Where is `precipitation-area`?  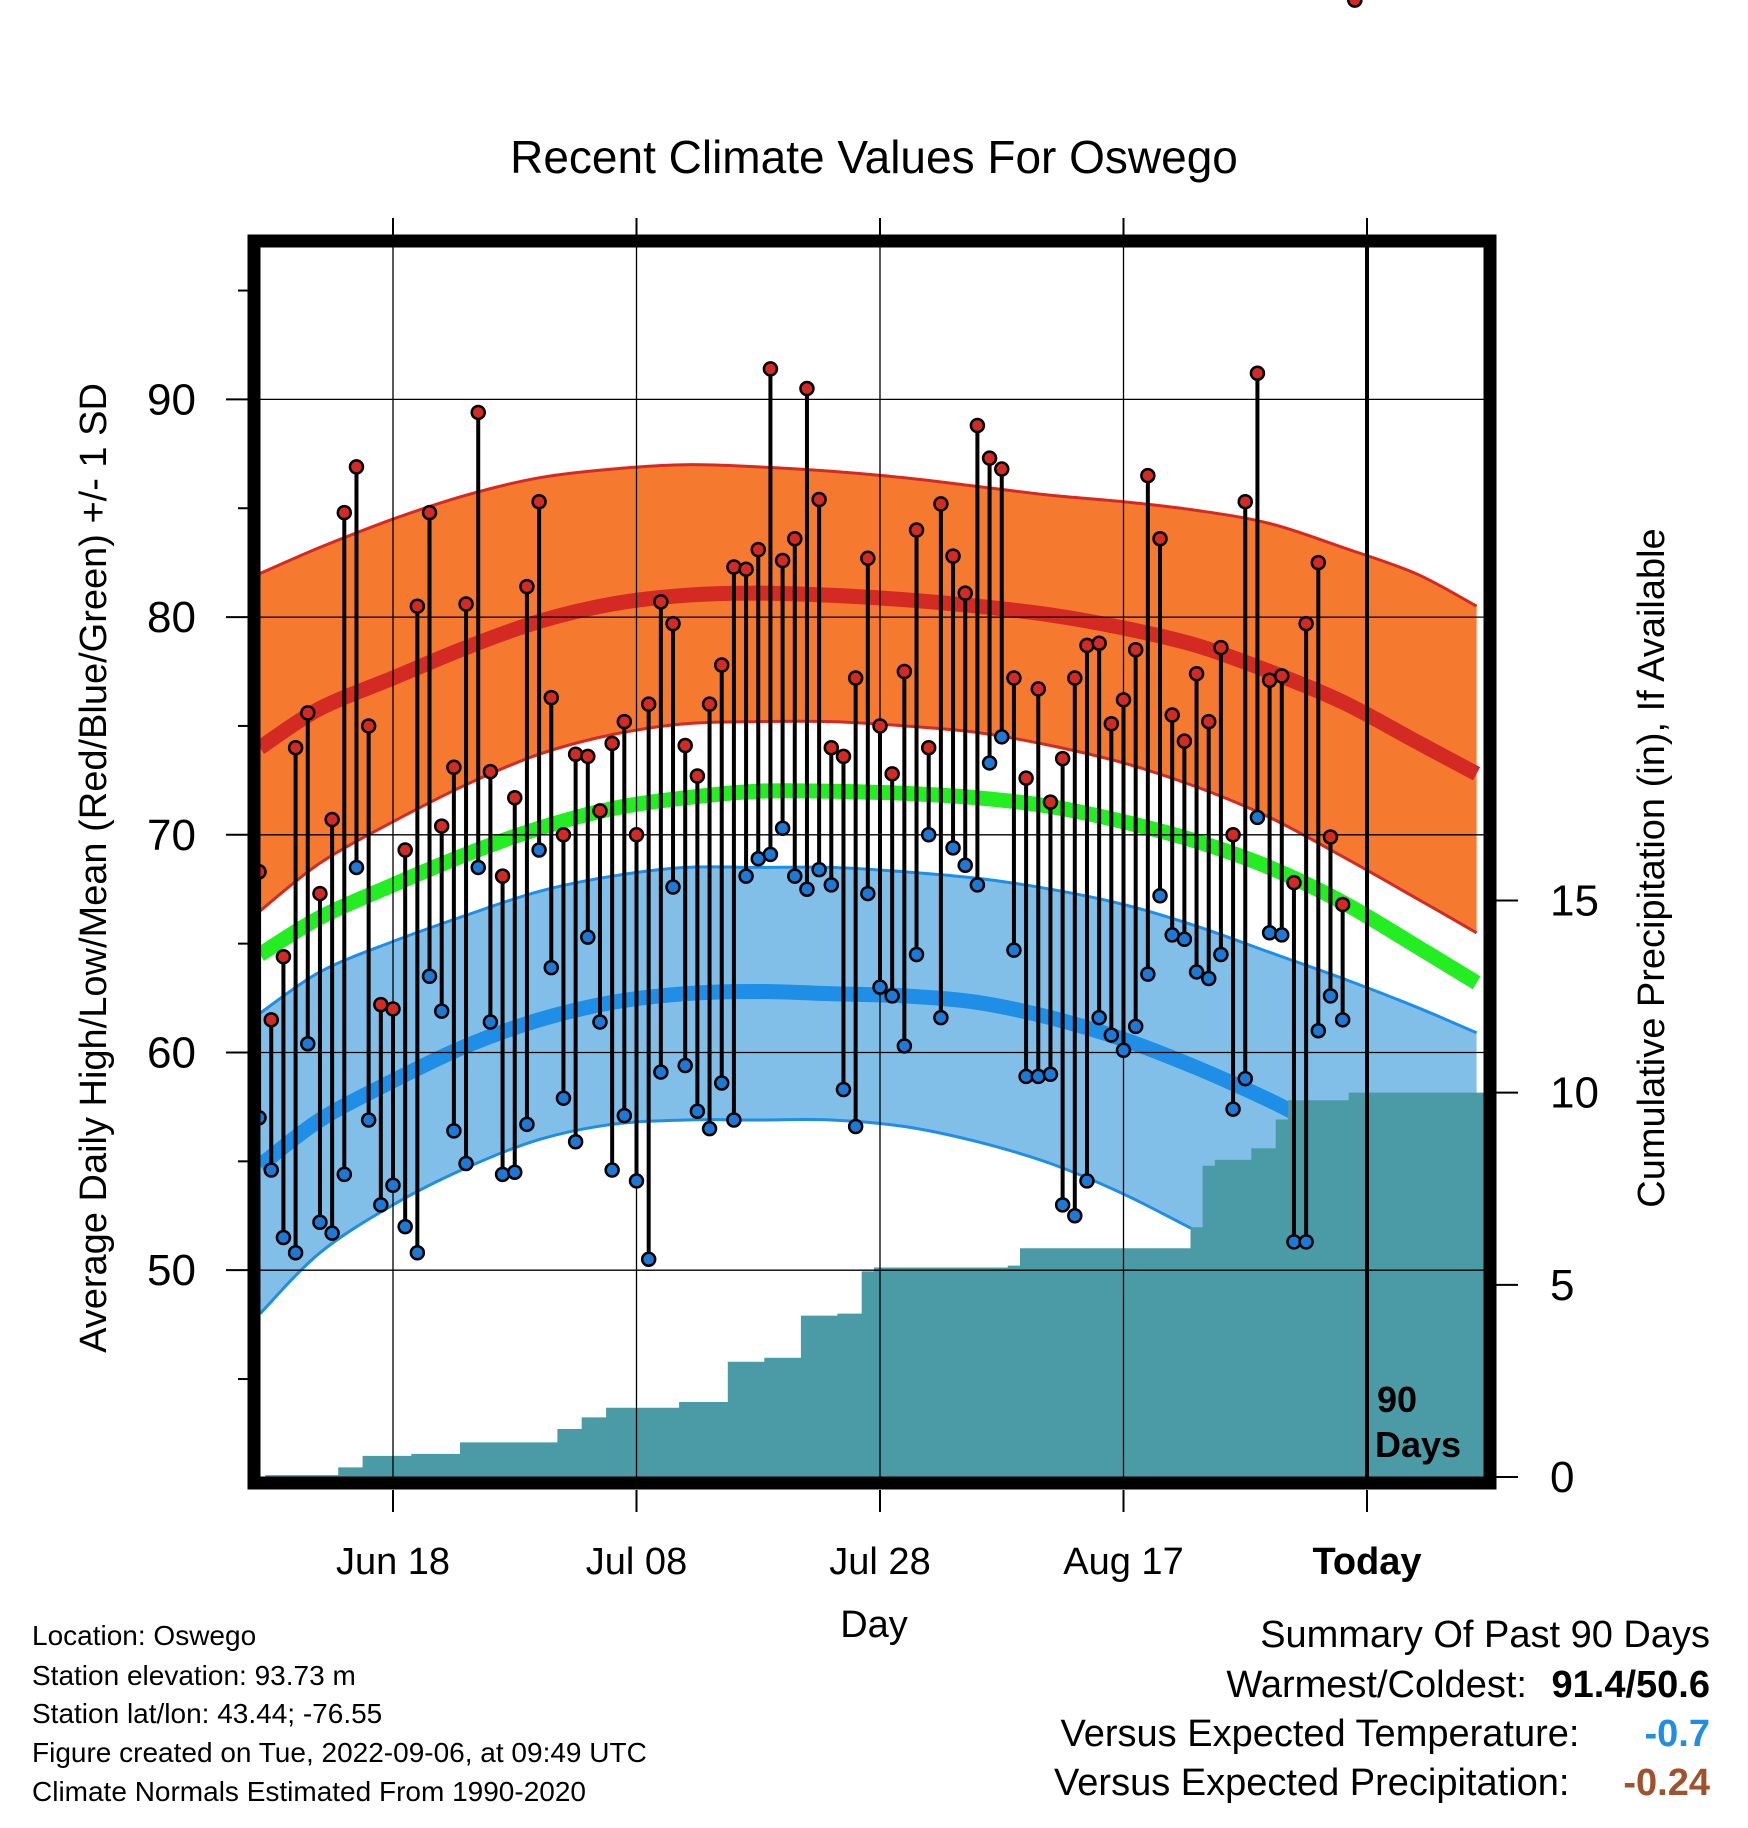 precipitation-area is located at coordinates (875, 1284).